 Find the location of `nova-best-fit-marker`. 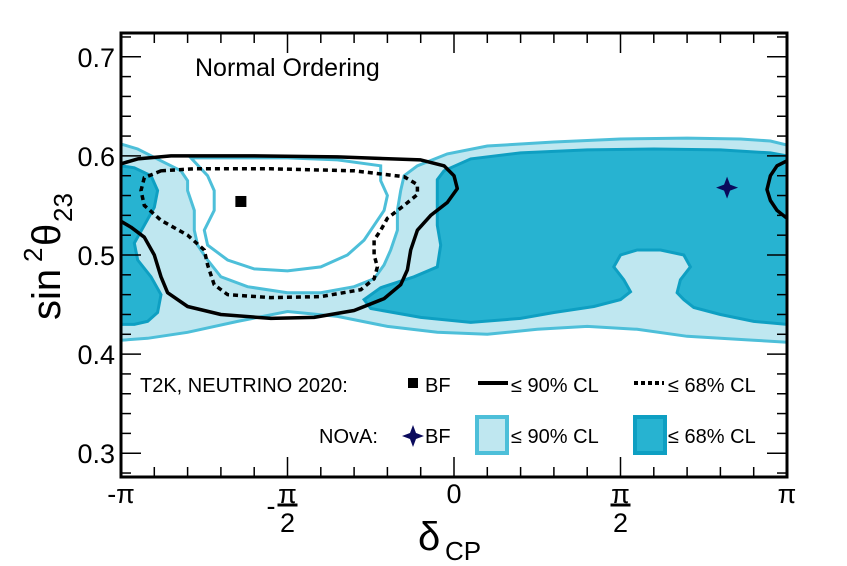

nova-best-fit-marker is located at coordinates (727, 187).